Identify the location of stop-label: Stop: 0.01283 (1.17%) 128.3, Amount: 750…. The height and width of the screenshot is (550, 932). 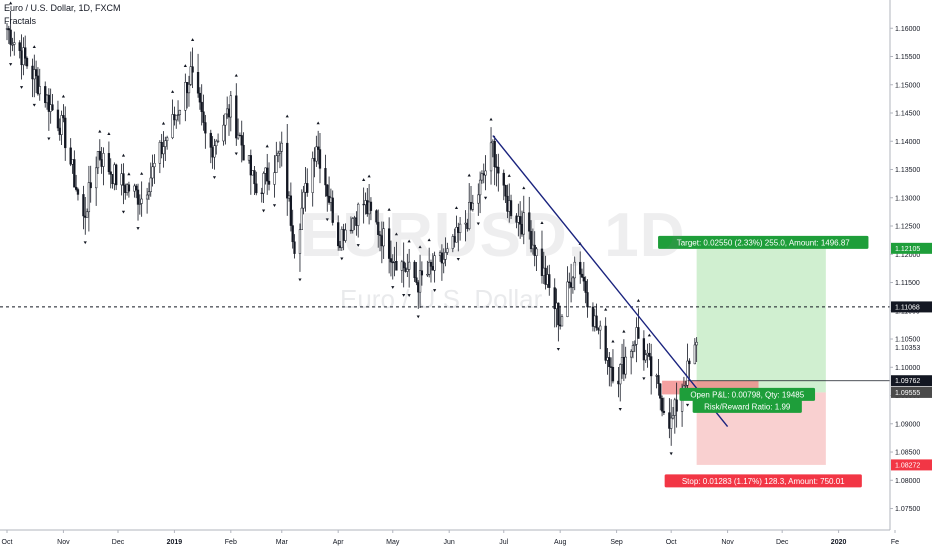
(763, 481).